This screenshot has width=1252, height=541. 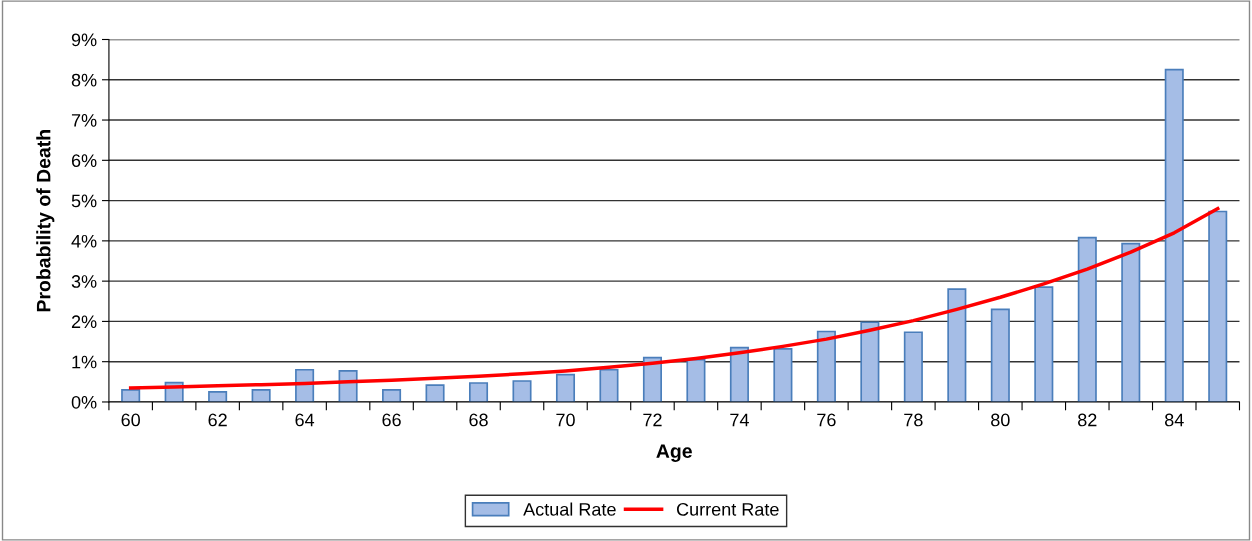 What do you see at coordinates (913, 420) in the screenshot?
I see `x-tick-label: 78` at bounding box center [913, 420].